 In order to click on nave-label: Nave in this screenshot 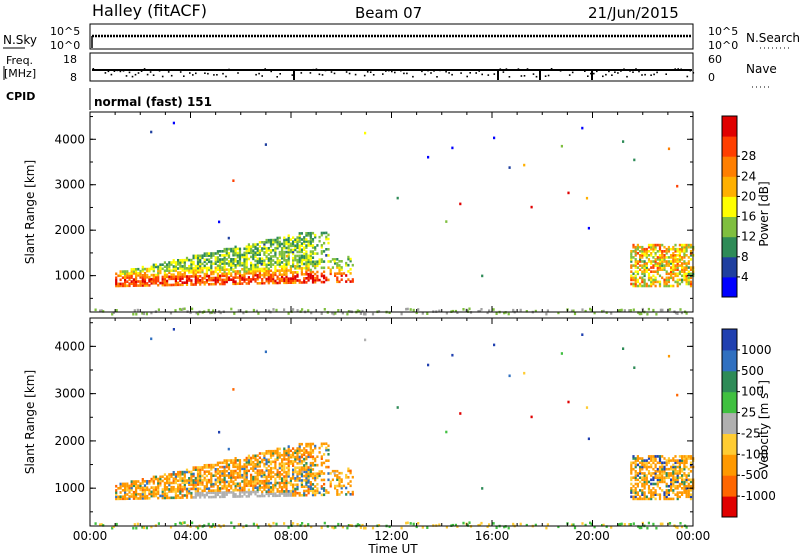, I will do `click(761, 69)`.